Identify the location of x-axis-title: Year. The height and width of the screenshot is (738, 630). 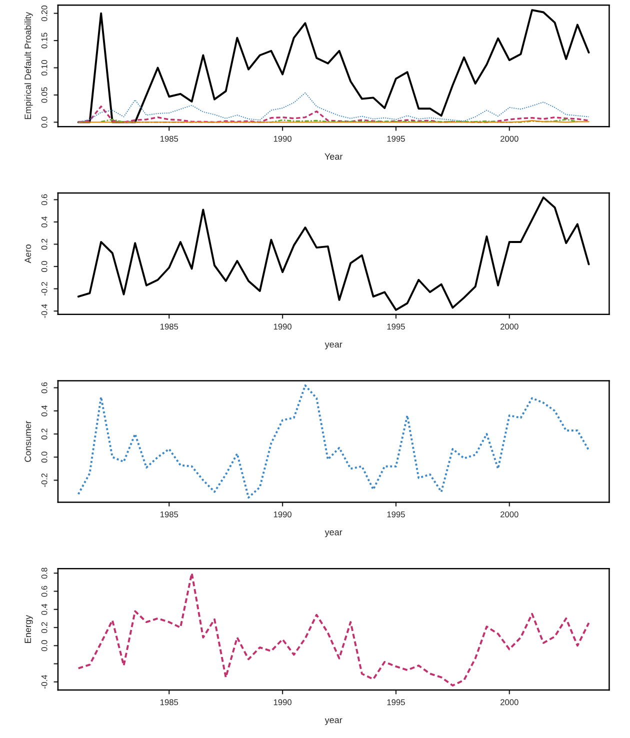
(333, 156).